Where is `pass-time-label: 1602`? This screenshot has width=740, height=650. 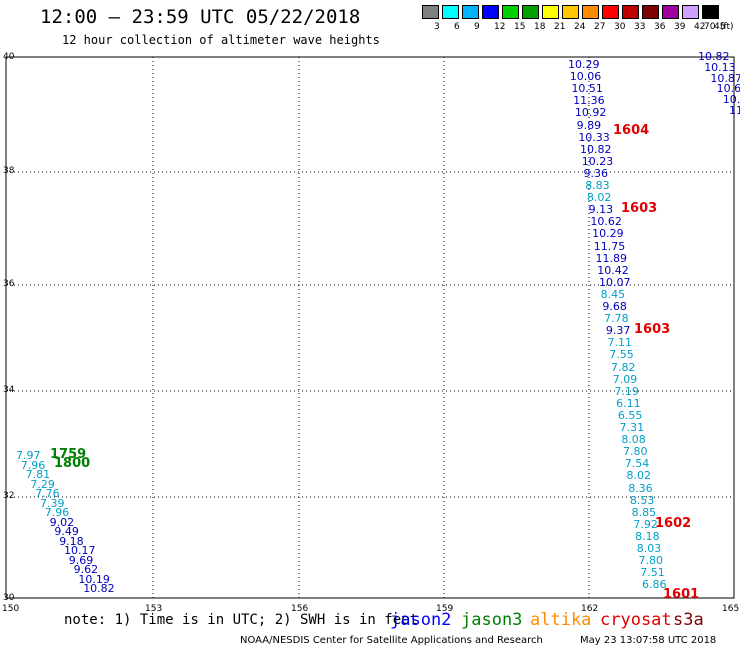
pass-time-label: 1602 is located at coordinates (673, 523).